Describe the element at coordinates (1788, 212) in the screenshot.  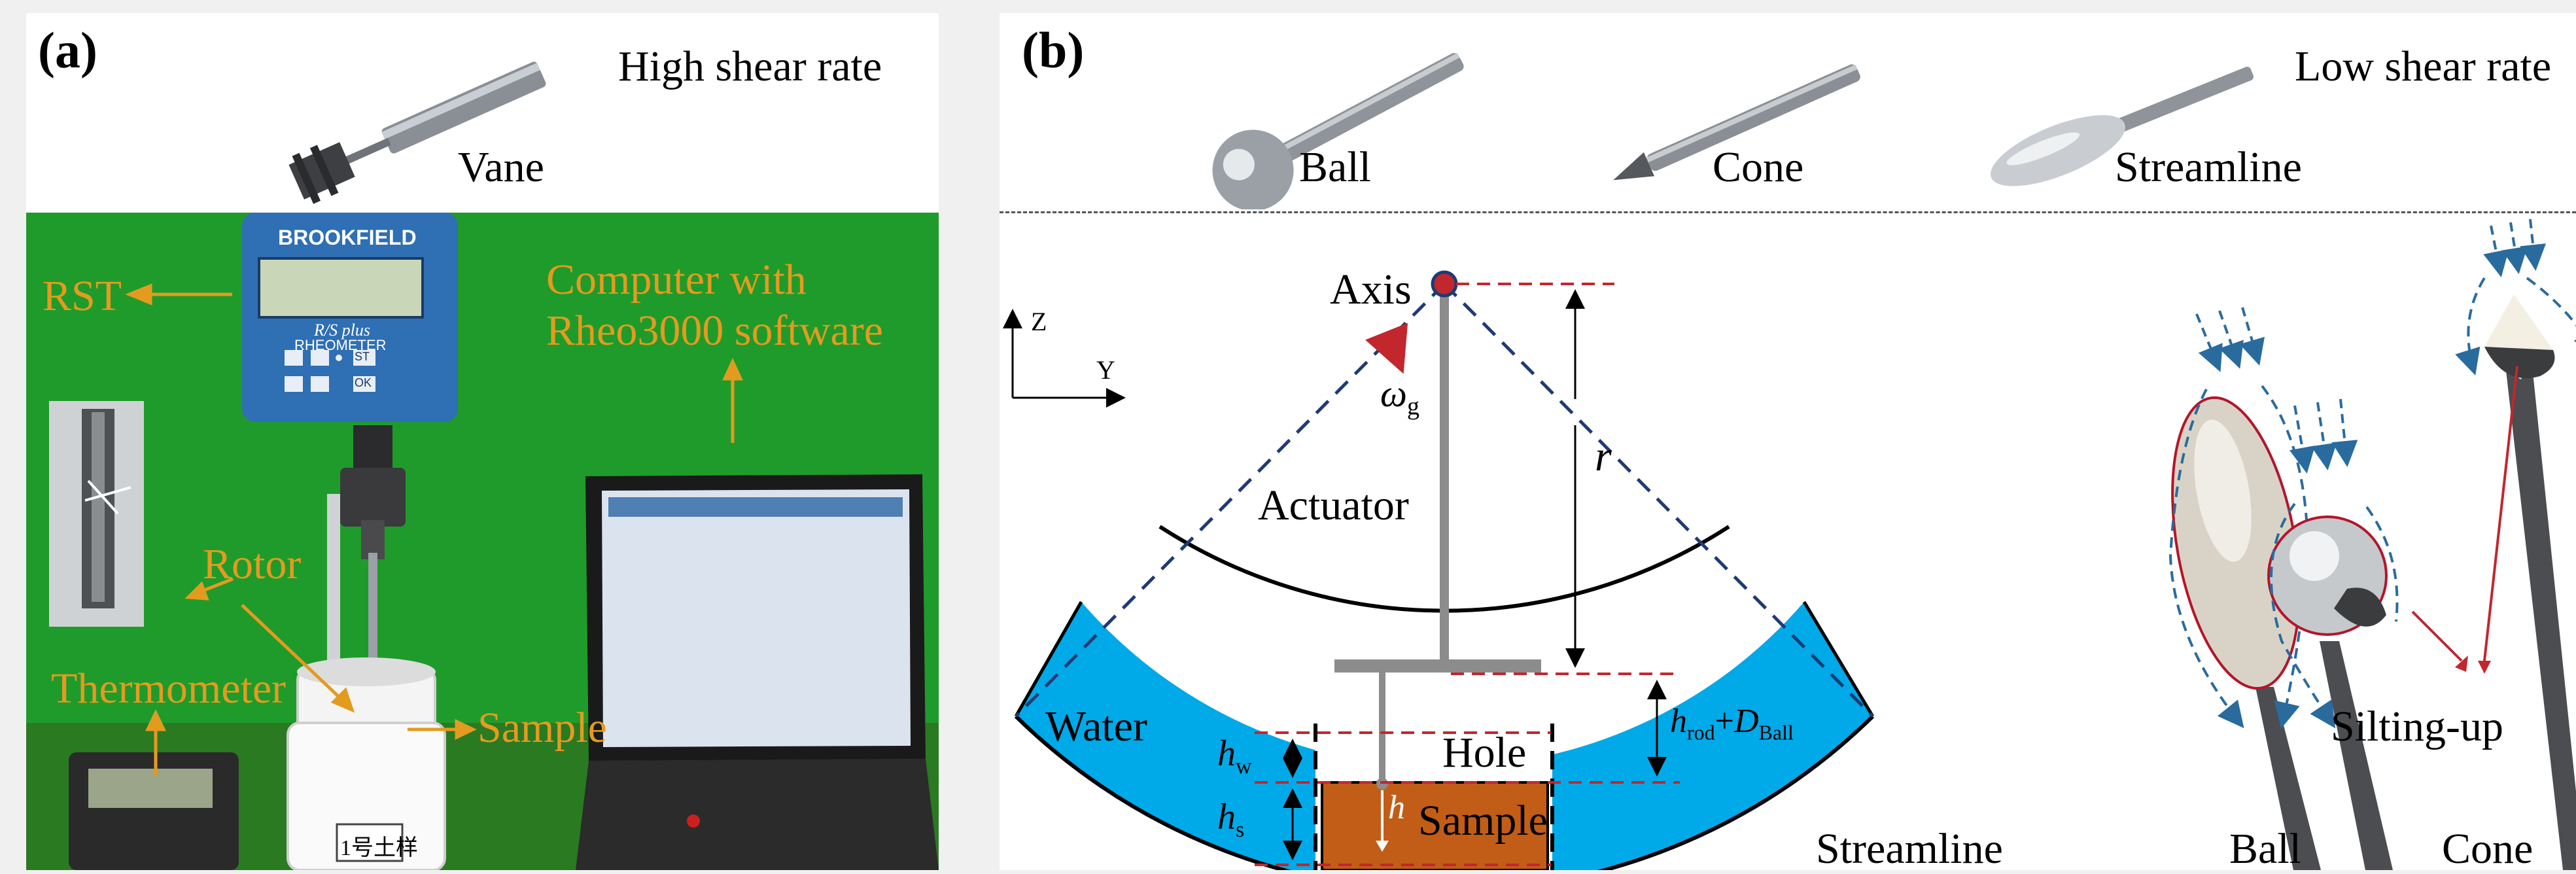
I see `panel-b-separator` at that location.